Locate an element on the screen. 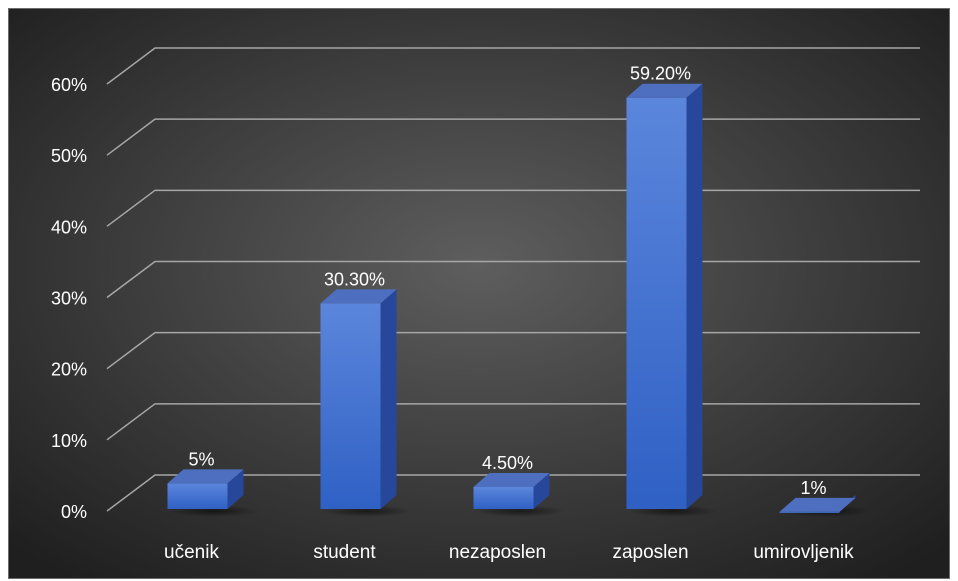  x-category-label: zaposlen is located at coordinates (650, 552).